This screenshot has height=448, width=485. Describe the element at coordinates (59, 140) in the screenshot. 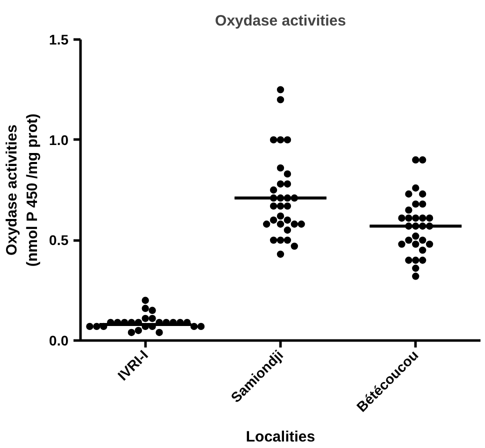

I see `y-tick-label: 1.0` at that location.